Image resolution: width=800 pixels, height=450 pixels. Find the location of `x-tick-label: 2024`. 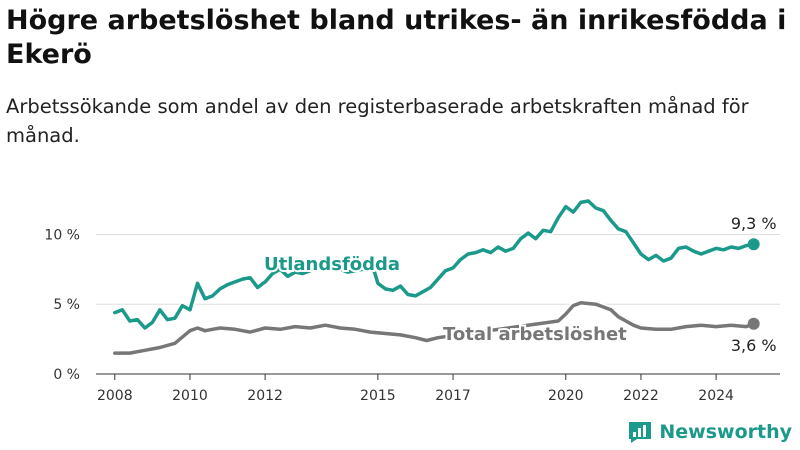

x-tick-label: 2024 is located at coordinates (716, 396).